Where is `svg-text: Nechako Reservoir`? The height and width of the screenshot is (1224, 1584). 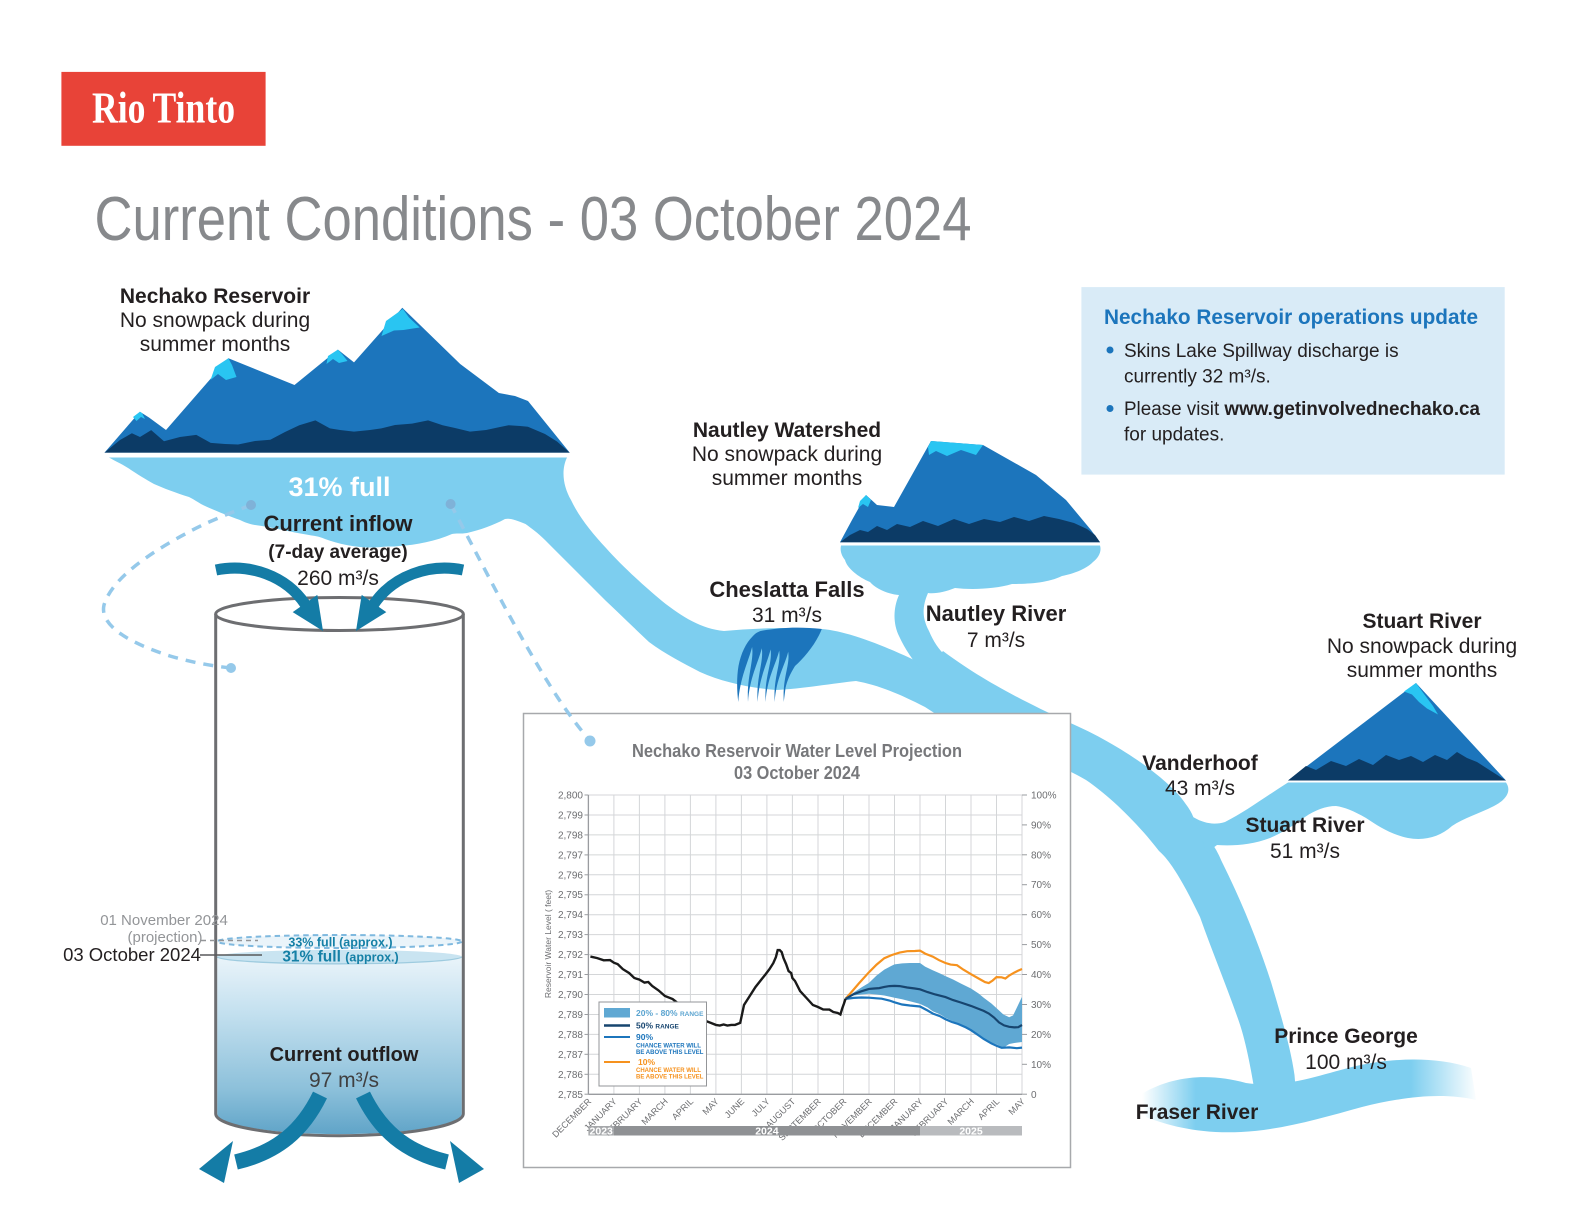
svg-text: Nechako Reservoir is located at coordinates (215, 296).